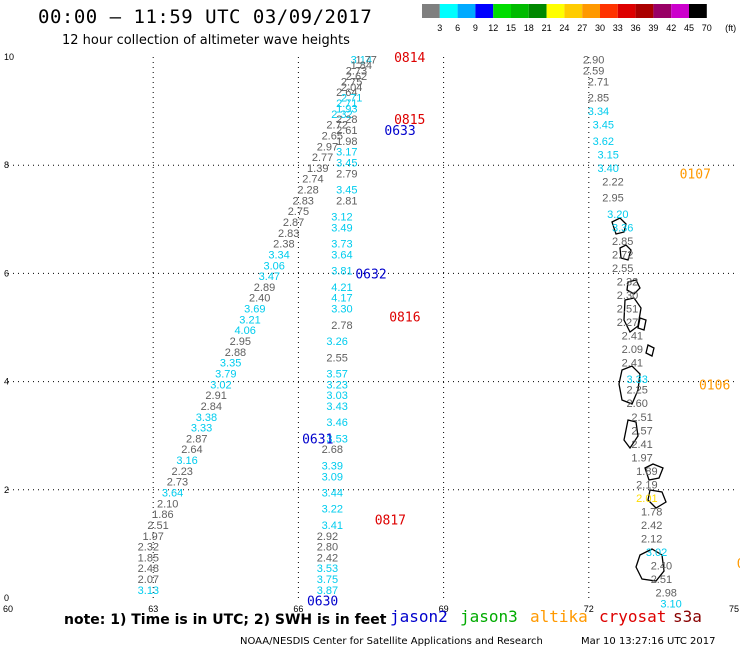 The width and height of the screenshot is (740, 650). What do you see at coordinates (346, 201) in the screenshot?
I see `data-point-label: 2.81` at bounding box center [346, 201].